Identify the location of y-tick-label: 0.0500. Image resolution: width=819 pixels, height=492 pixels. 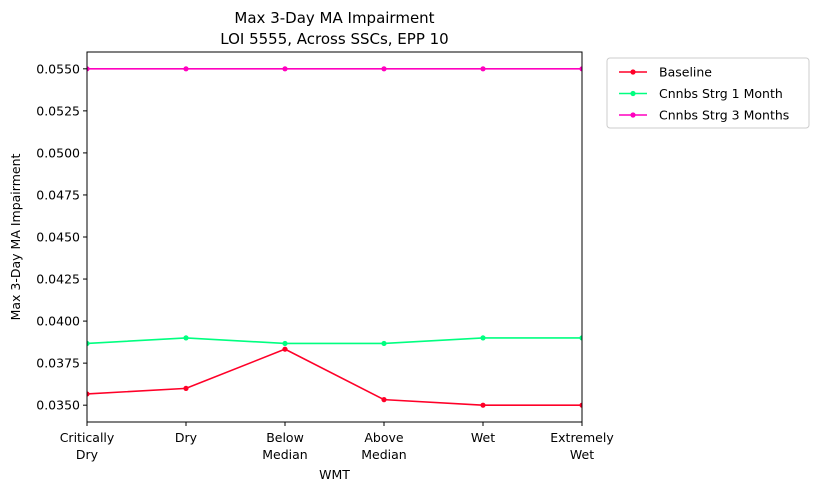
(58, 152).